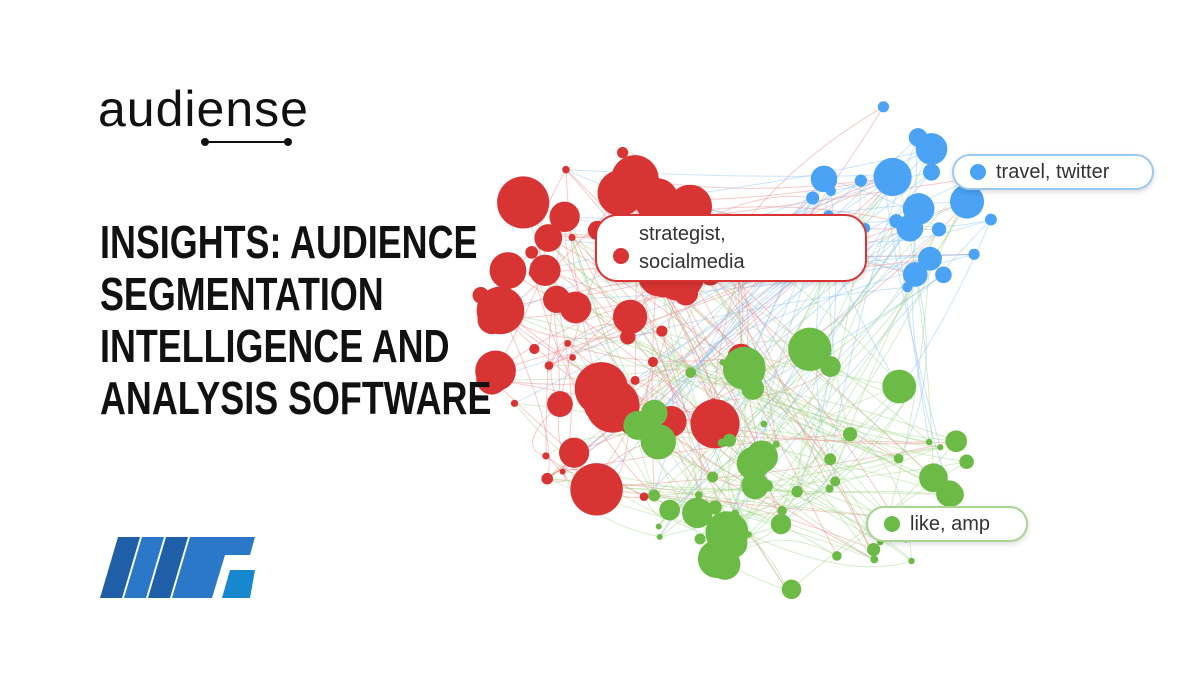 The width and height of the screenshot is (1200, 675). What do you see at coordinates (177, 567) in the screenshot?
I see `mtc-logo` at bounding box center [177, 567].